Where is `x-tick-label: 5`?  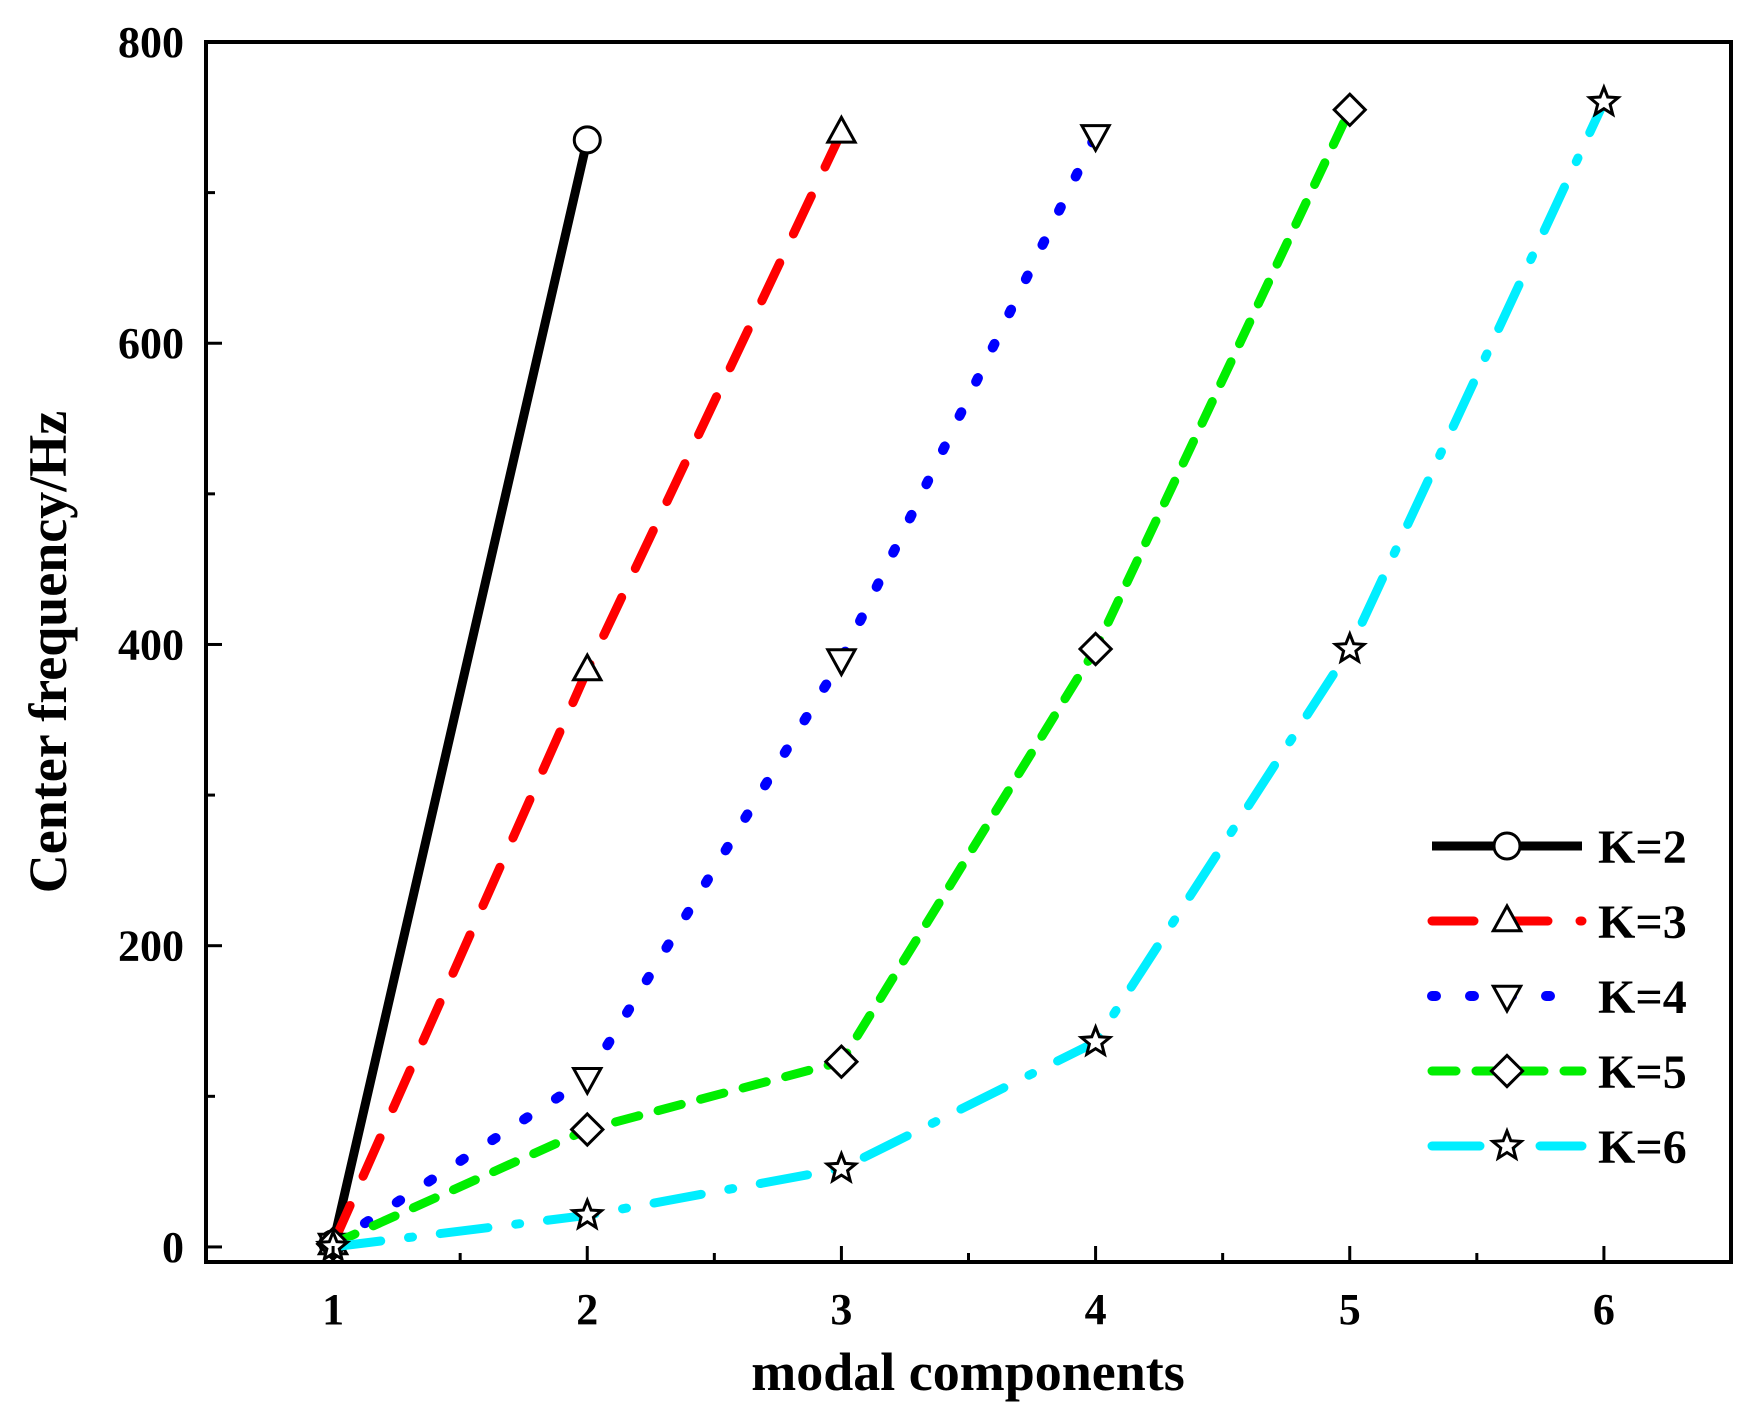
x-tick-label: 5 is located at coordinates (1350, 1309).